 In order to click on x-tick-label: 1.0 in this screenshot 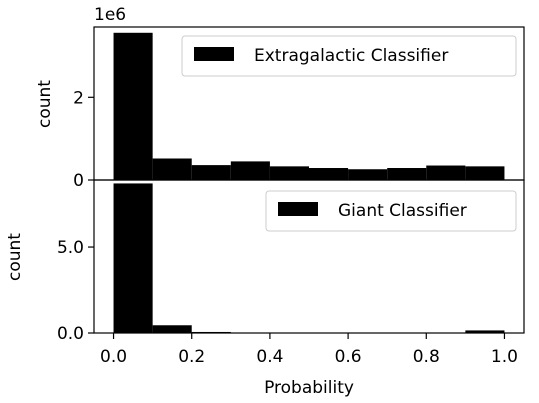, I will do `click(504, 357)`.